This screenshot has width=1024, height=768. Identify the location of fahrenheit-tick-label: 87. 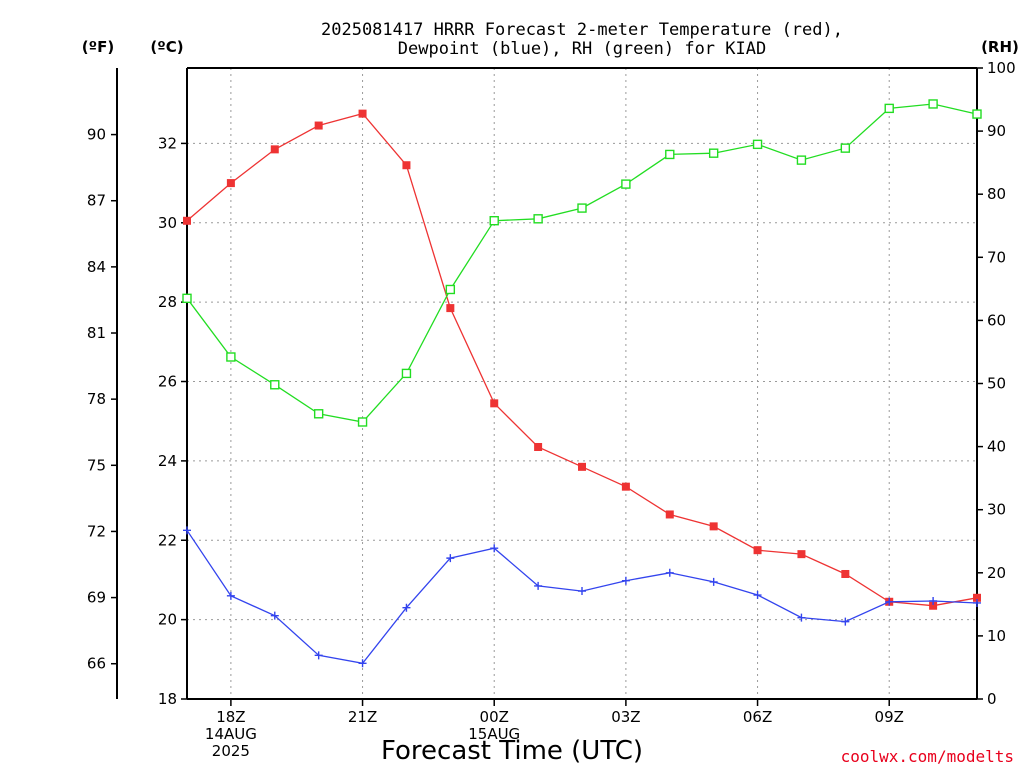
(96, 201).